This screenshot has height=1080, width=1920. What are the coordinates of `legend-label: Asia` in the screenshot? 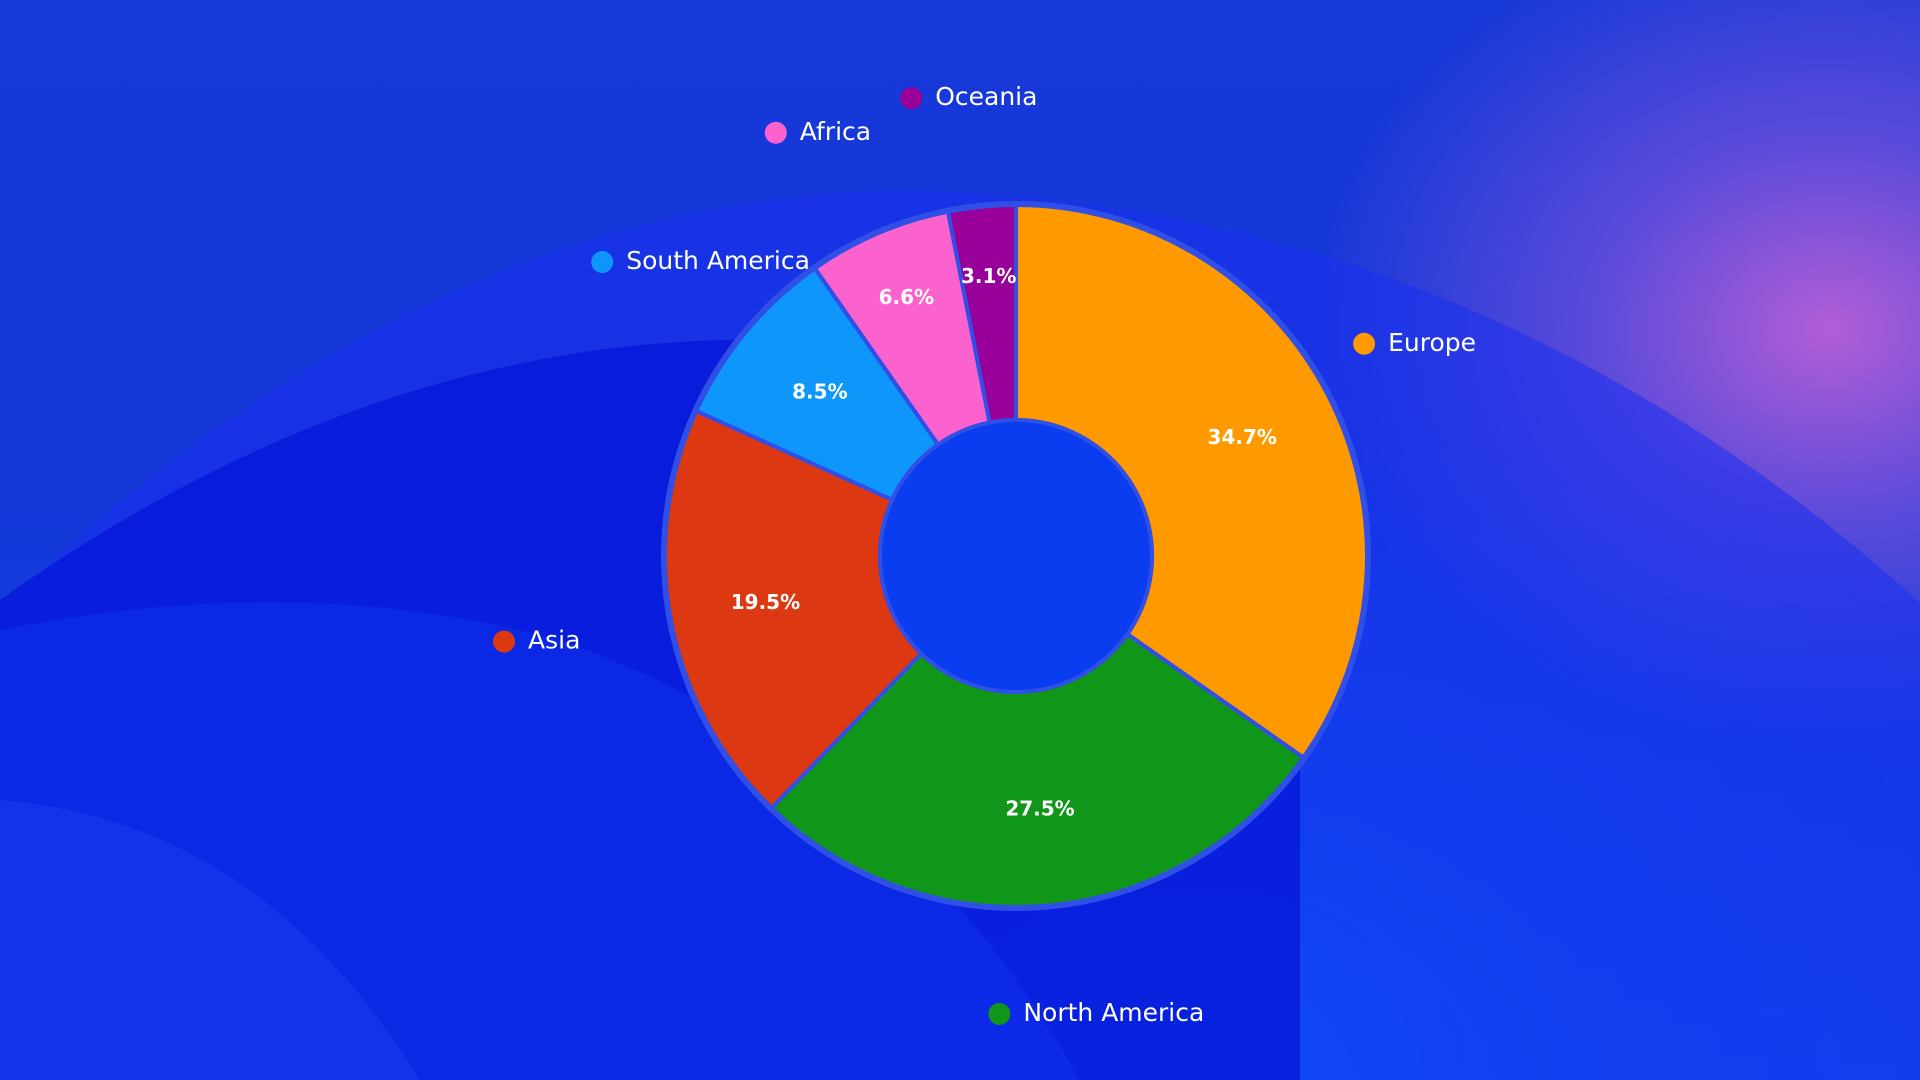 It's located at (554, 640).